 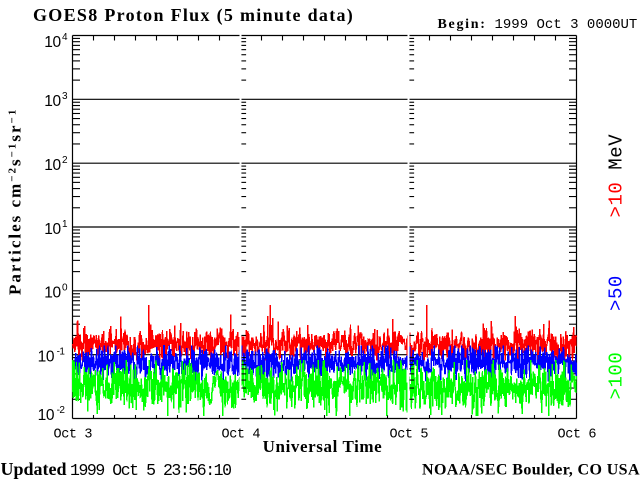 I want to click on svg-text: Oct 4, so click(x=241, y=435).